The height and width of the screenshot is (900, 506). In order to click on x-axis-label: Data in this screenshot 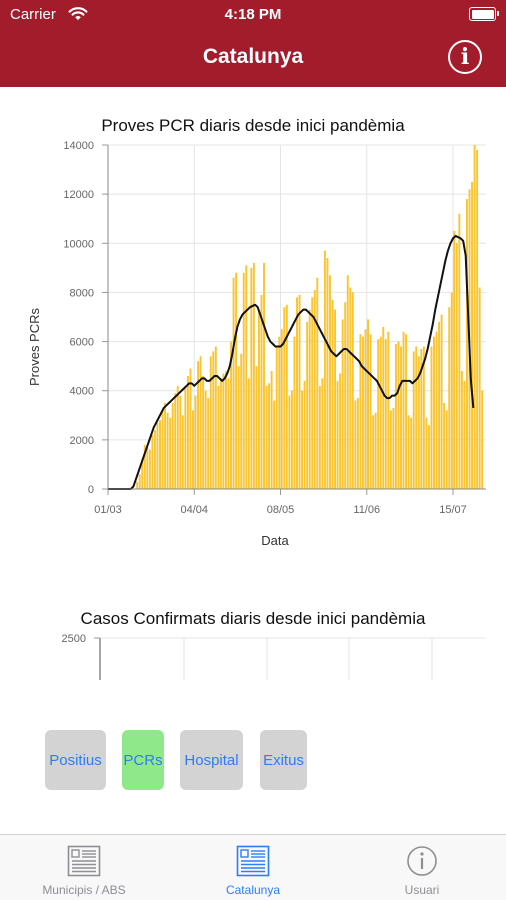, I will do `click(275, 540)`.